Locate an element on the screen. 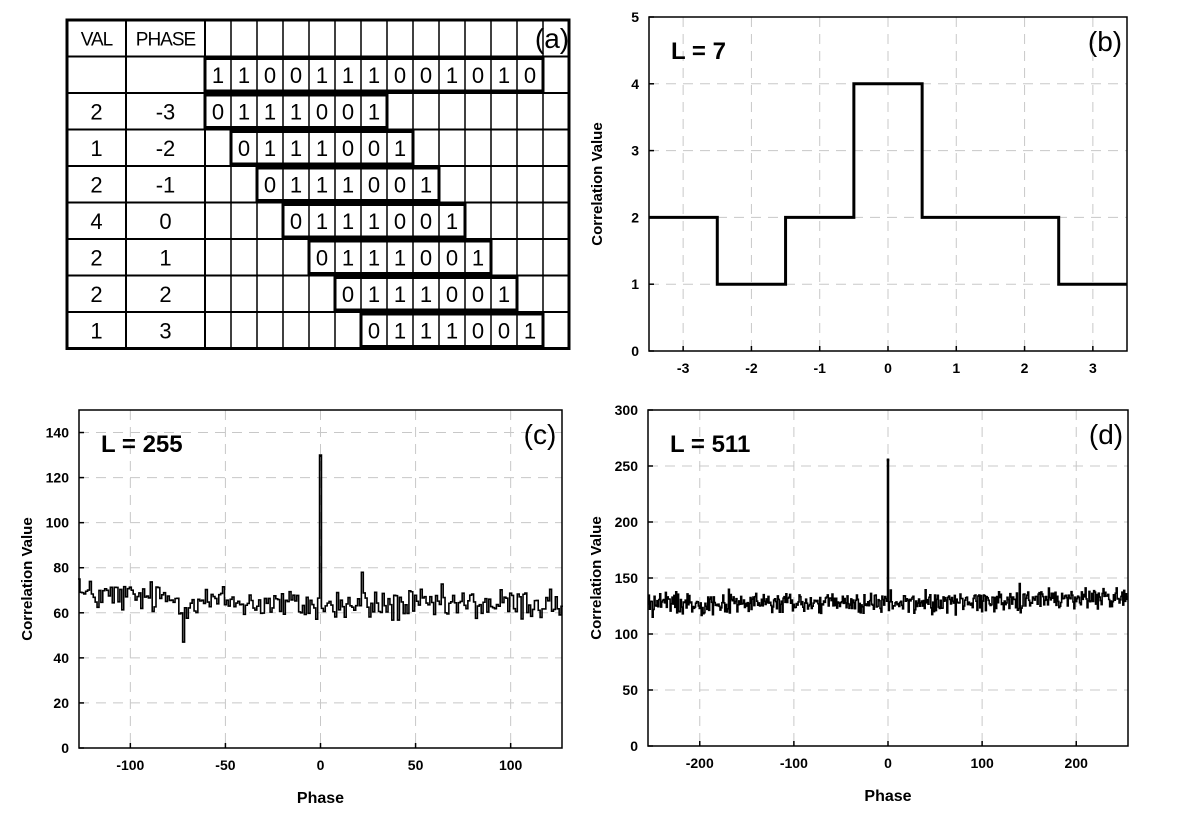 This screenshot has width=1193, height=822. row-val: 4 is located at coordinates (96, 221).